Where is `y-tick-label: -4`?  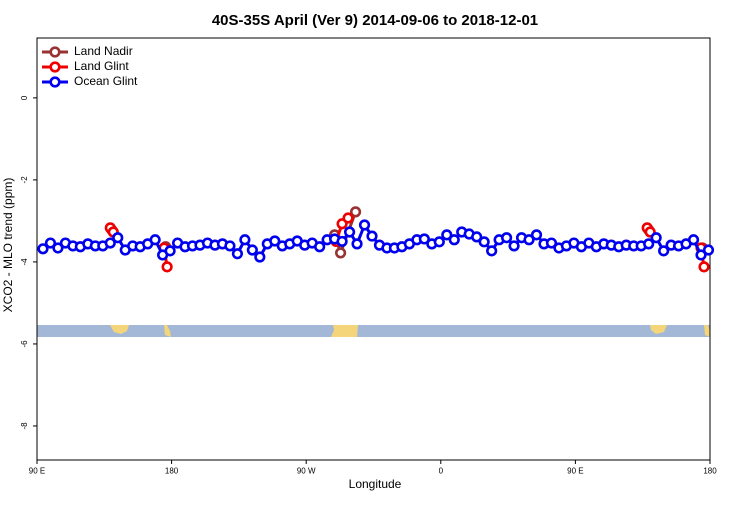 y-tick-label: -4 is located at coordinates (24, 262).